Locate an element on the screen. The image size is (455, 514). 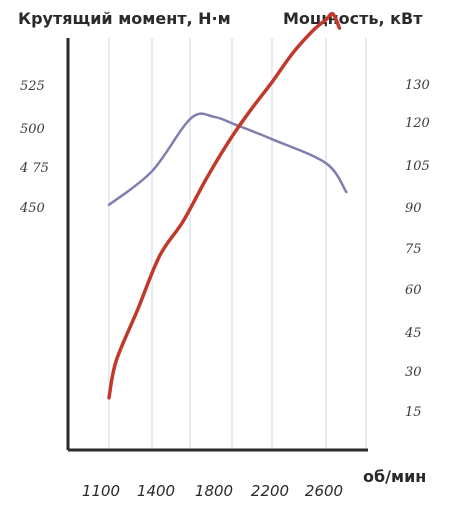
power-tick-5: 60 is located at coordinates (413, 290).